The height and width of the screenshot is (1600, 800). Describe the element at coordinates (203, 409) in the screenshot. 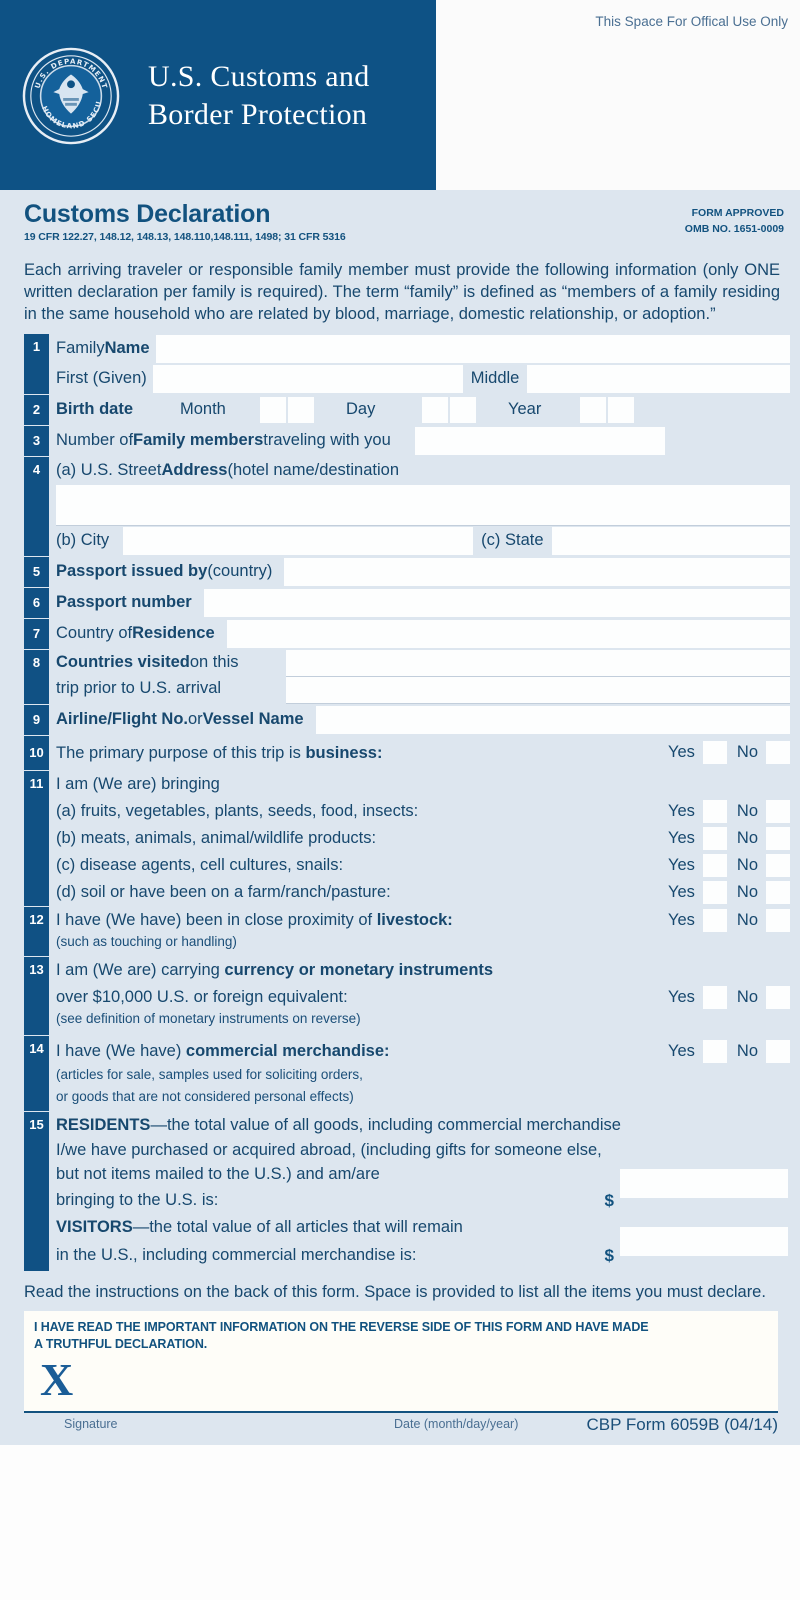

I see `month-label: Month` at that location.